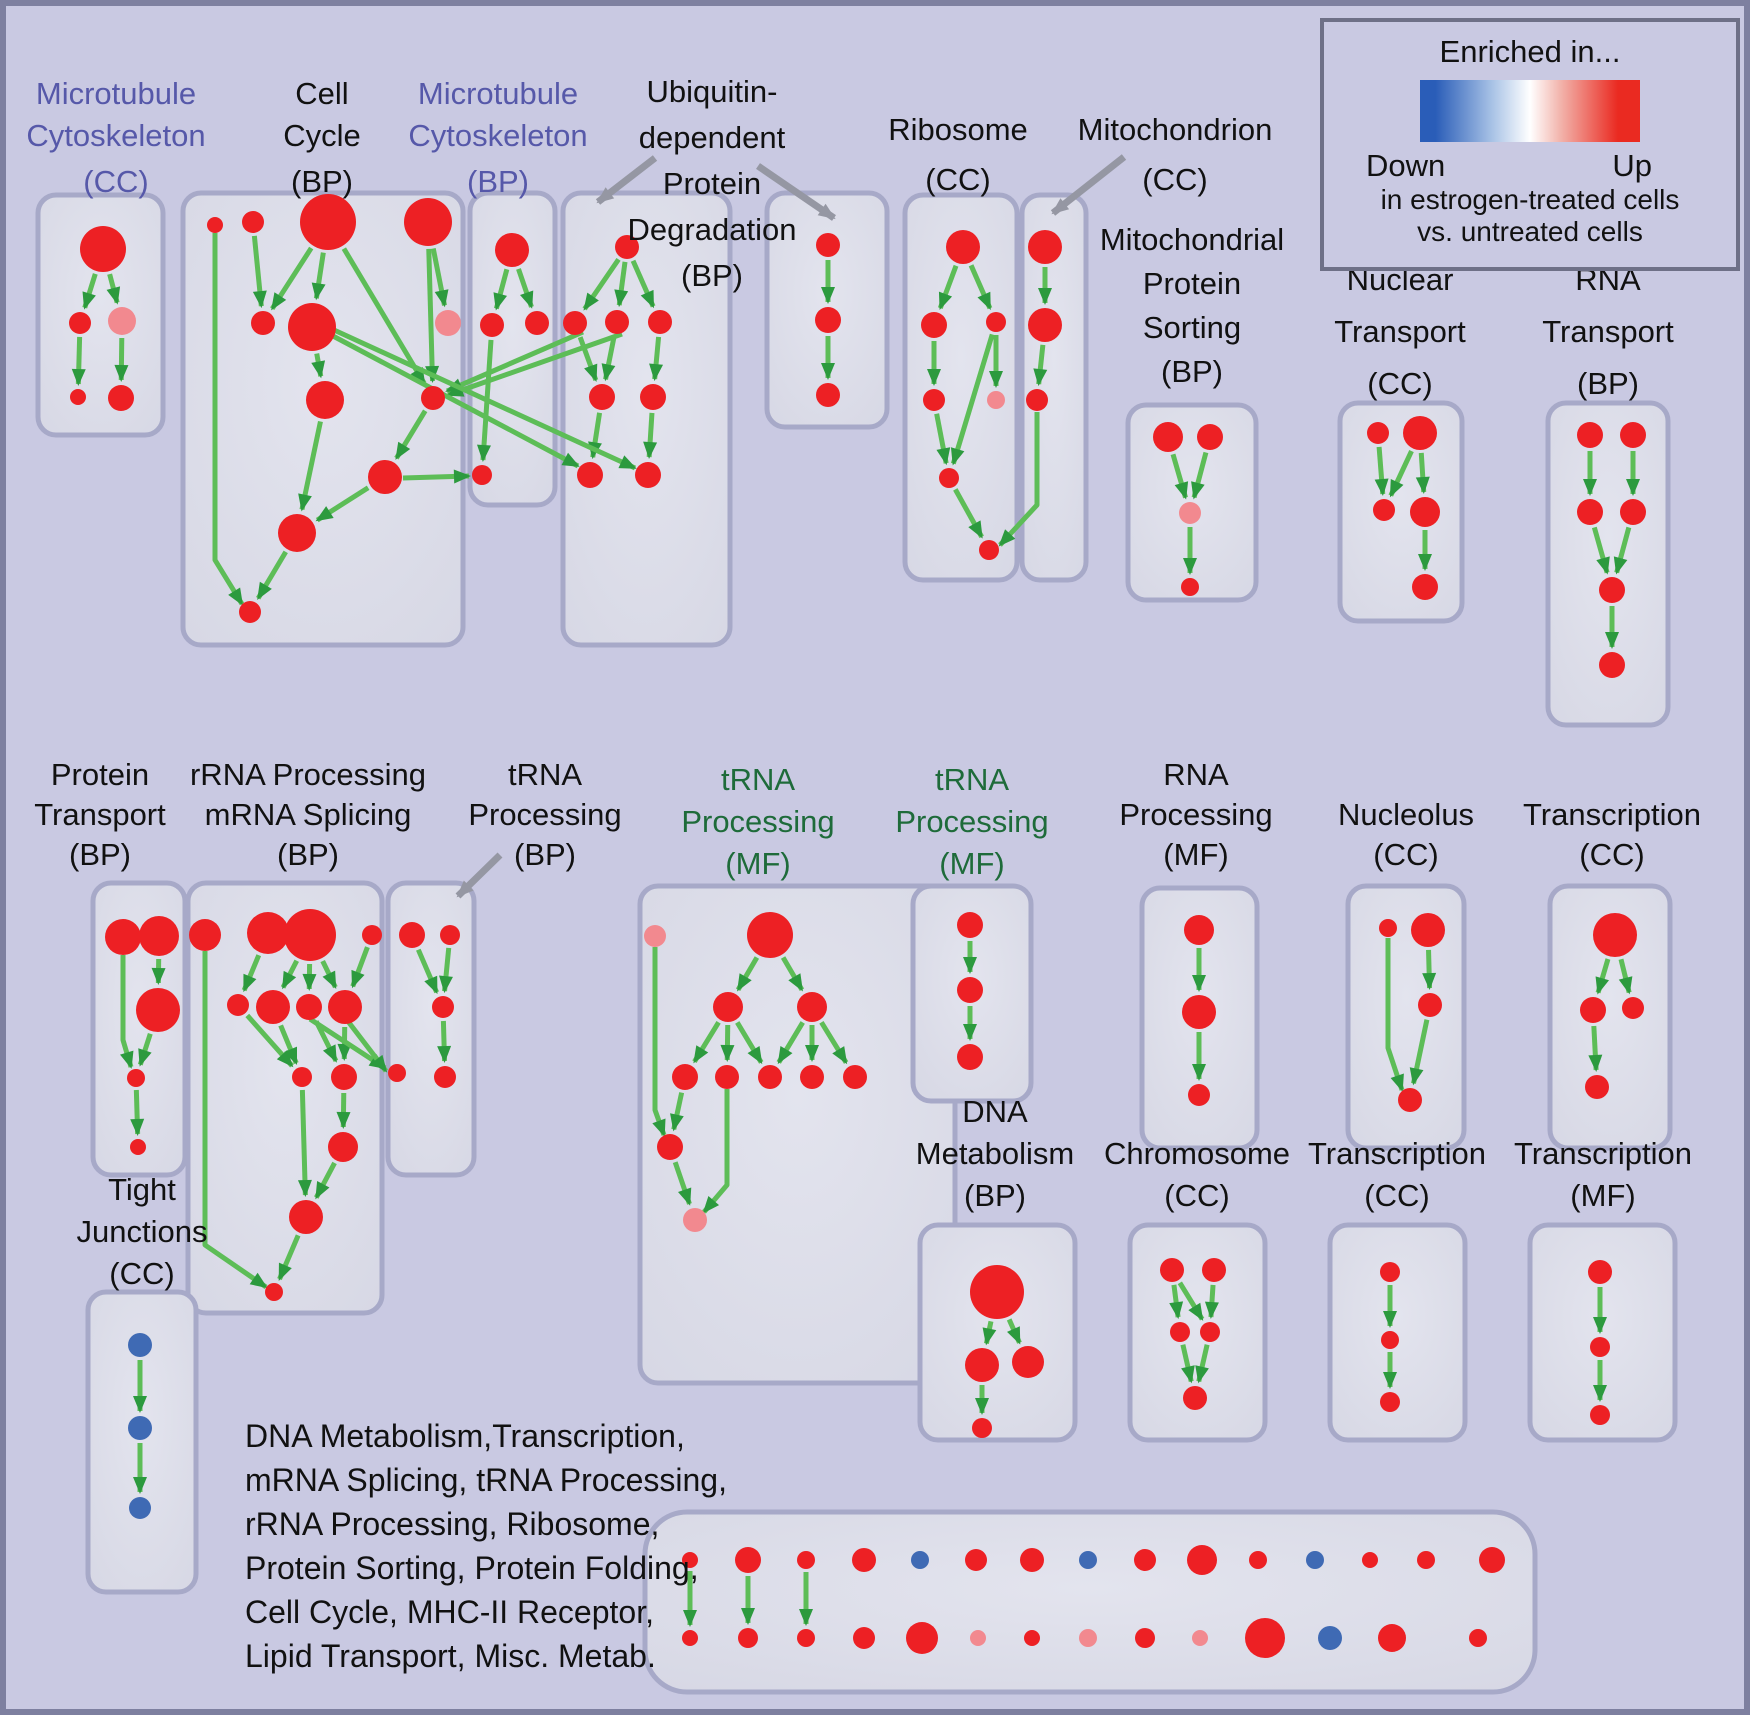 This screenshot has height=1715, width=1750. Describe the element at coordinates (758, 779) in the screenshot. I see `group-label-trna-processing-mf-1: tRNA` at that location.